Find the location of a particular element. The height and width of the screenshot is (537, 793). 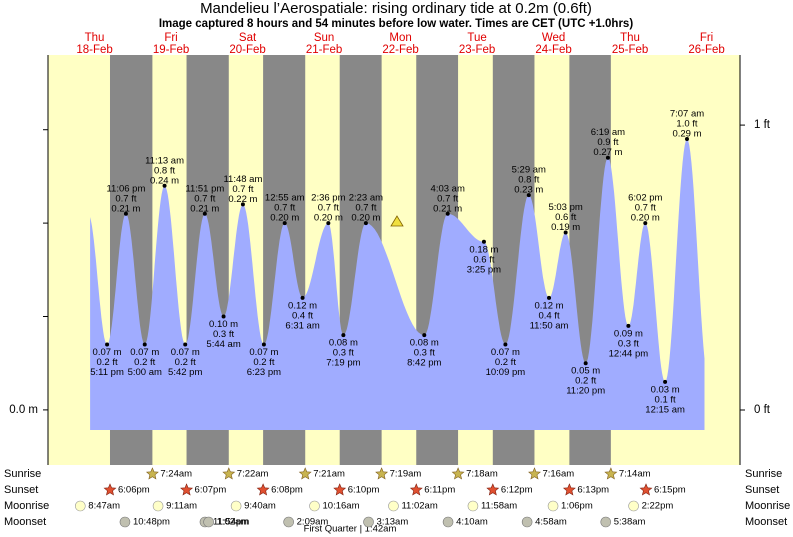

row-label: Moonrise is located at coordinates (26, 506).